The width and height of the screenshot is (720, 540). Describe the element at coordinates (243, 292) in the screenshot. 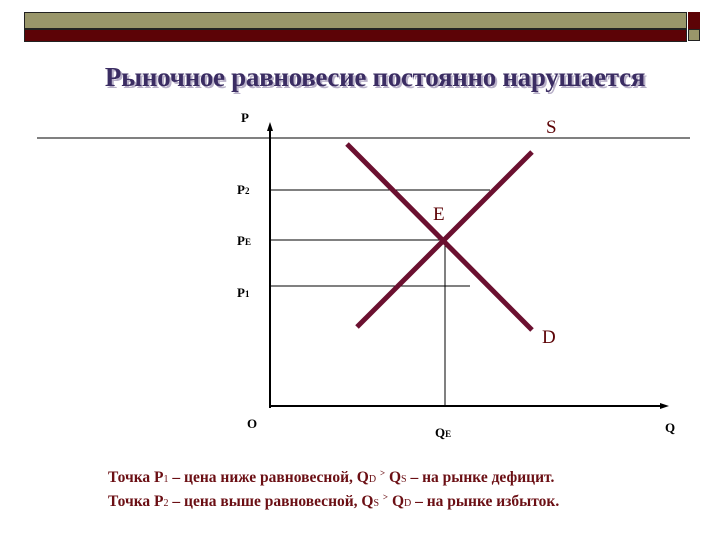

I see `p1-label: P1` at that location.